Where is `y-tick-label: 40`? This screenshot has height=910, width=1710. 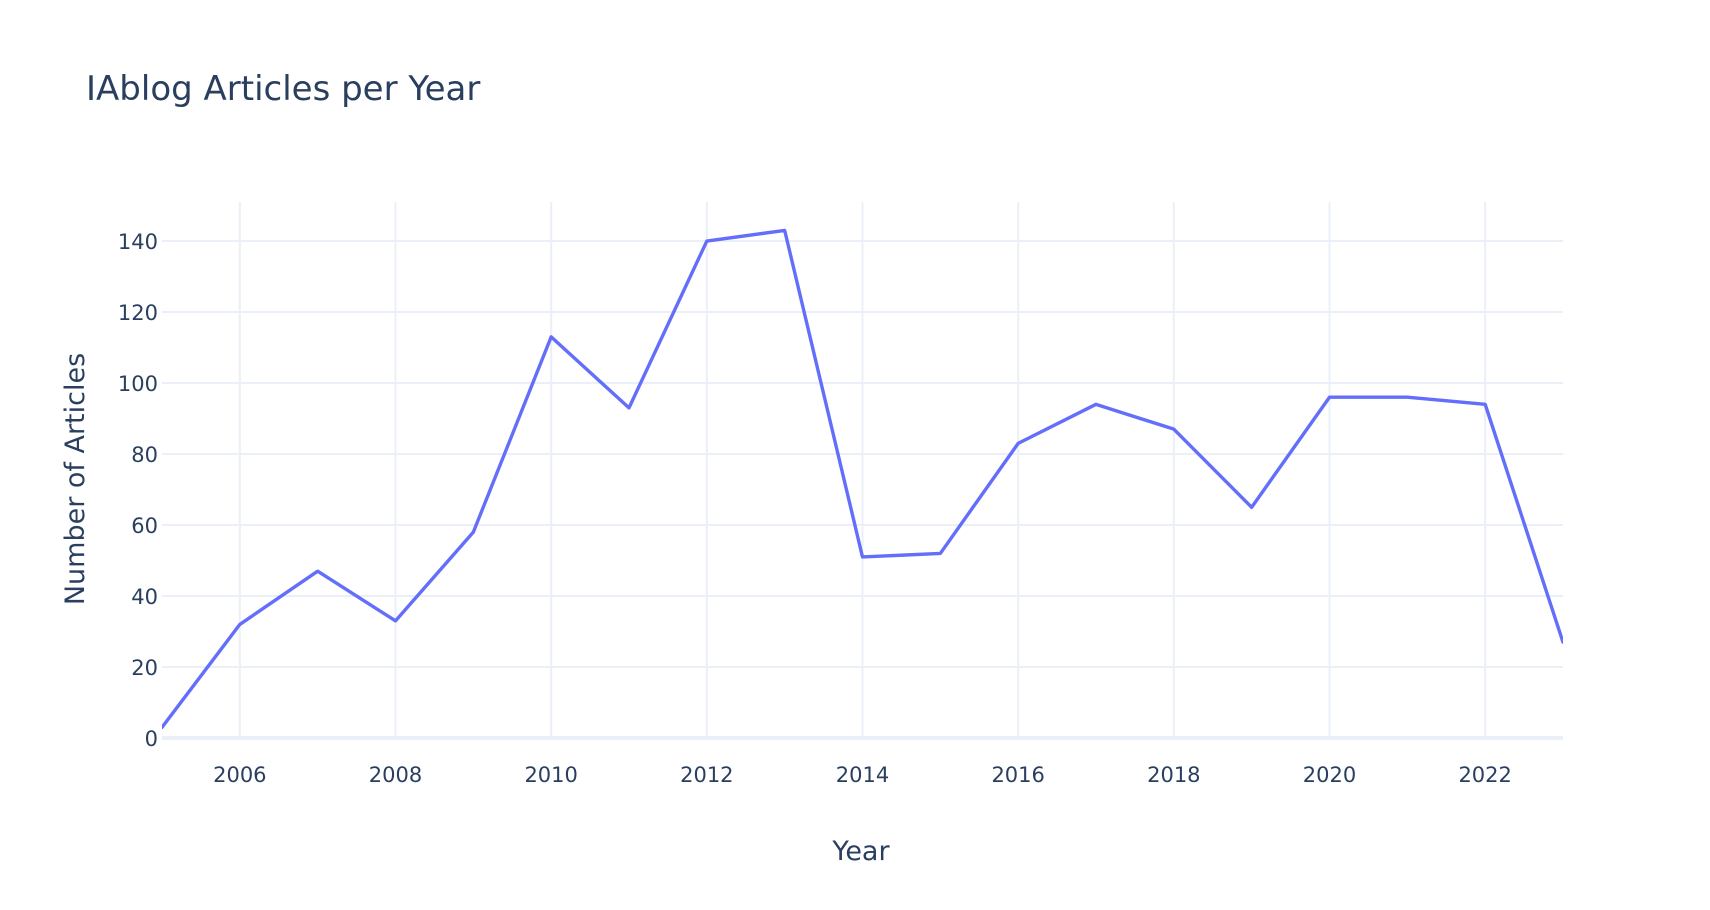
y-tick-label: 40 is located at coordinates (144, 597).